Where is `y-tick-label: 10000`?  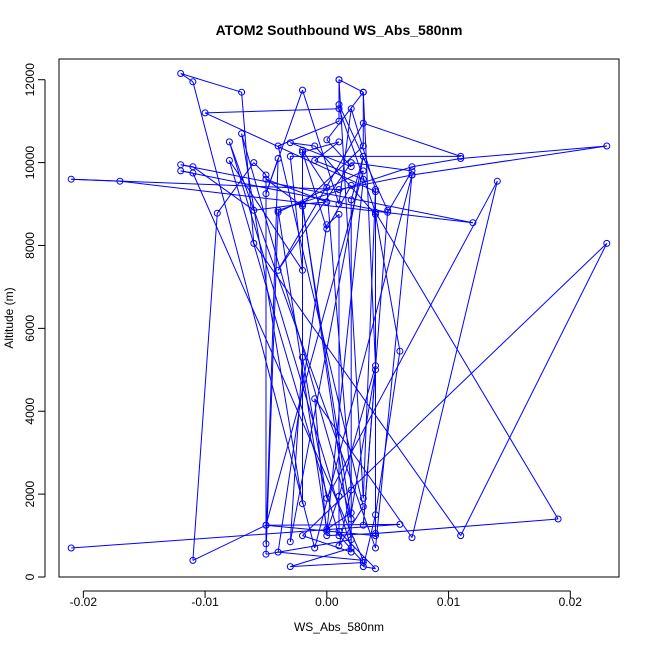 y-tick-label: 10000 is located at coordinates (30, 163).